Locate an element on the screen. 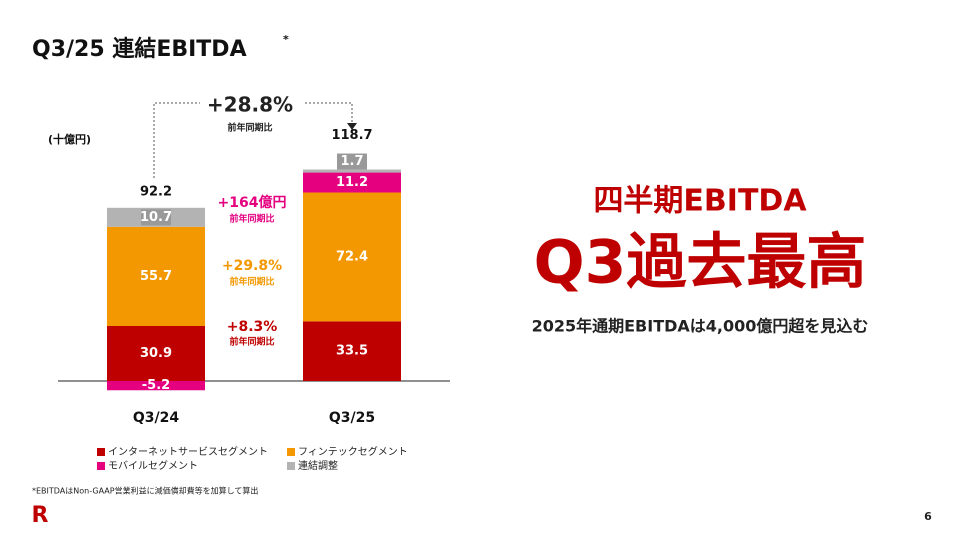 This screenshot has height=540, width=960. annotation: +28.8% is located at coordinates (250, 105).